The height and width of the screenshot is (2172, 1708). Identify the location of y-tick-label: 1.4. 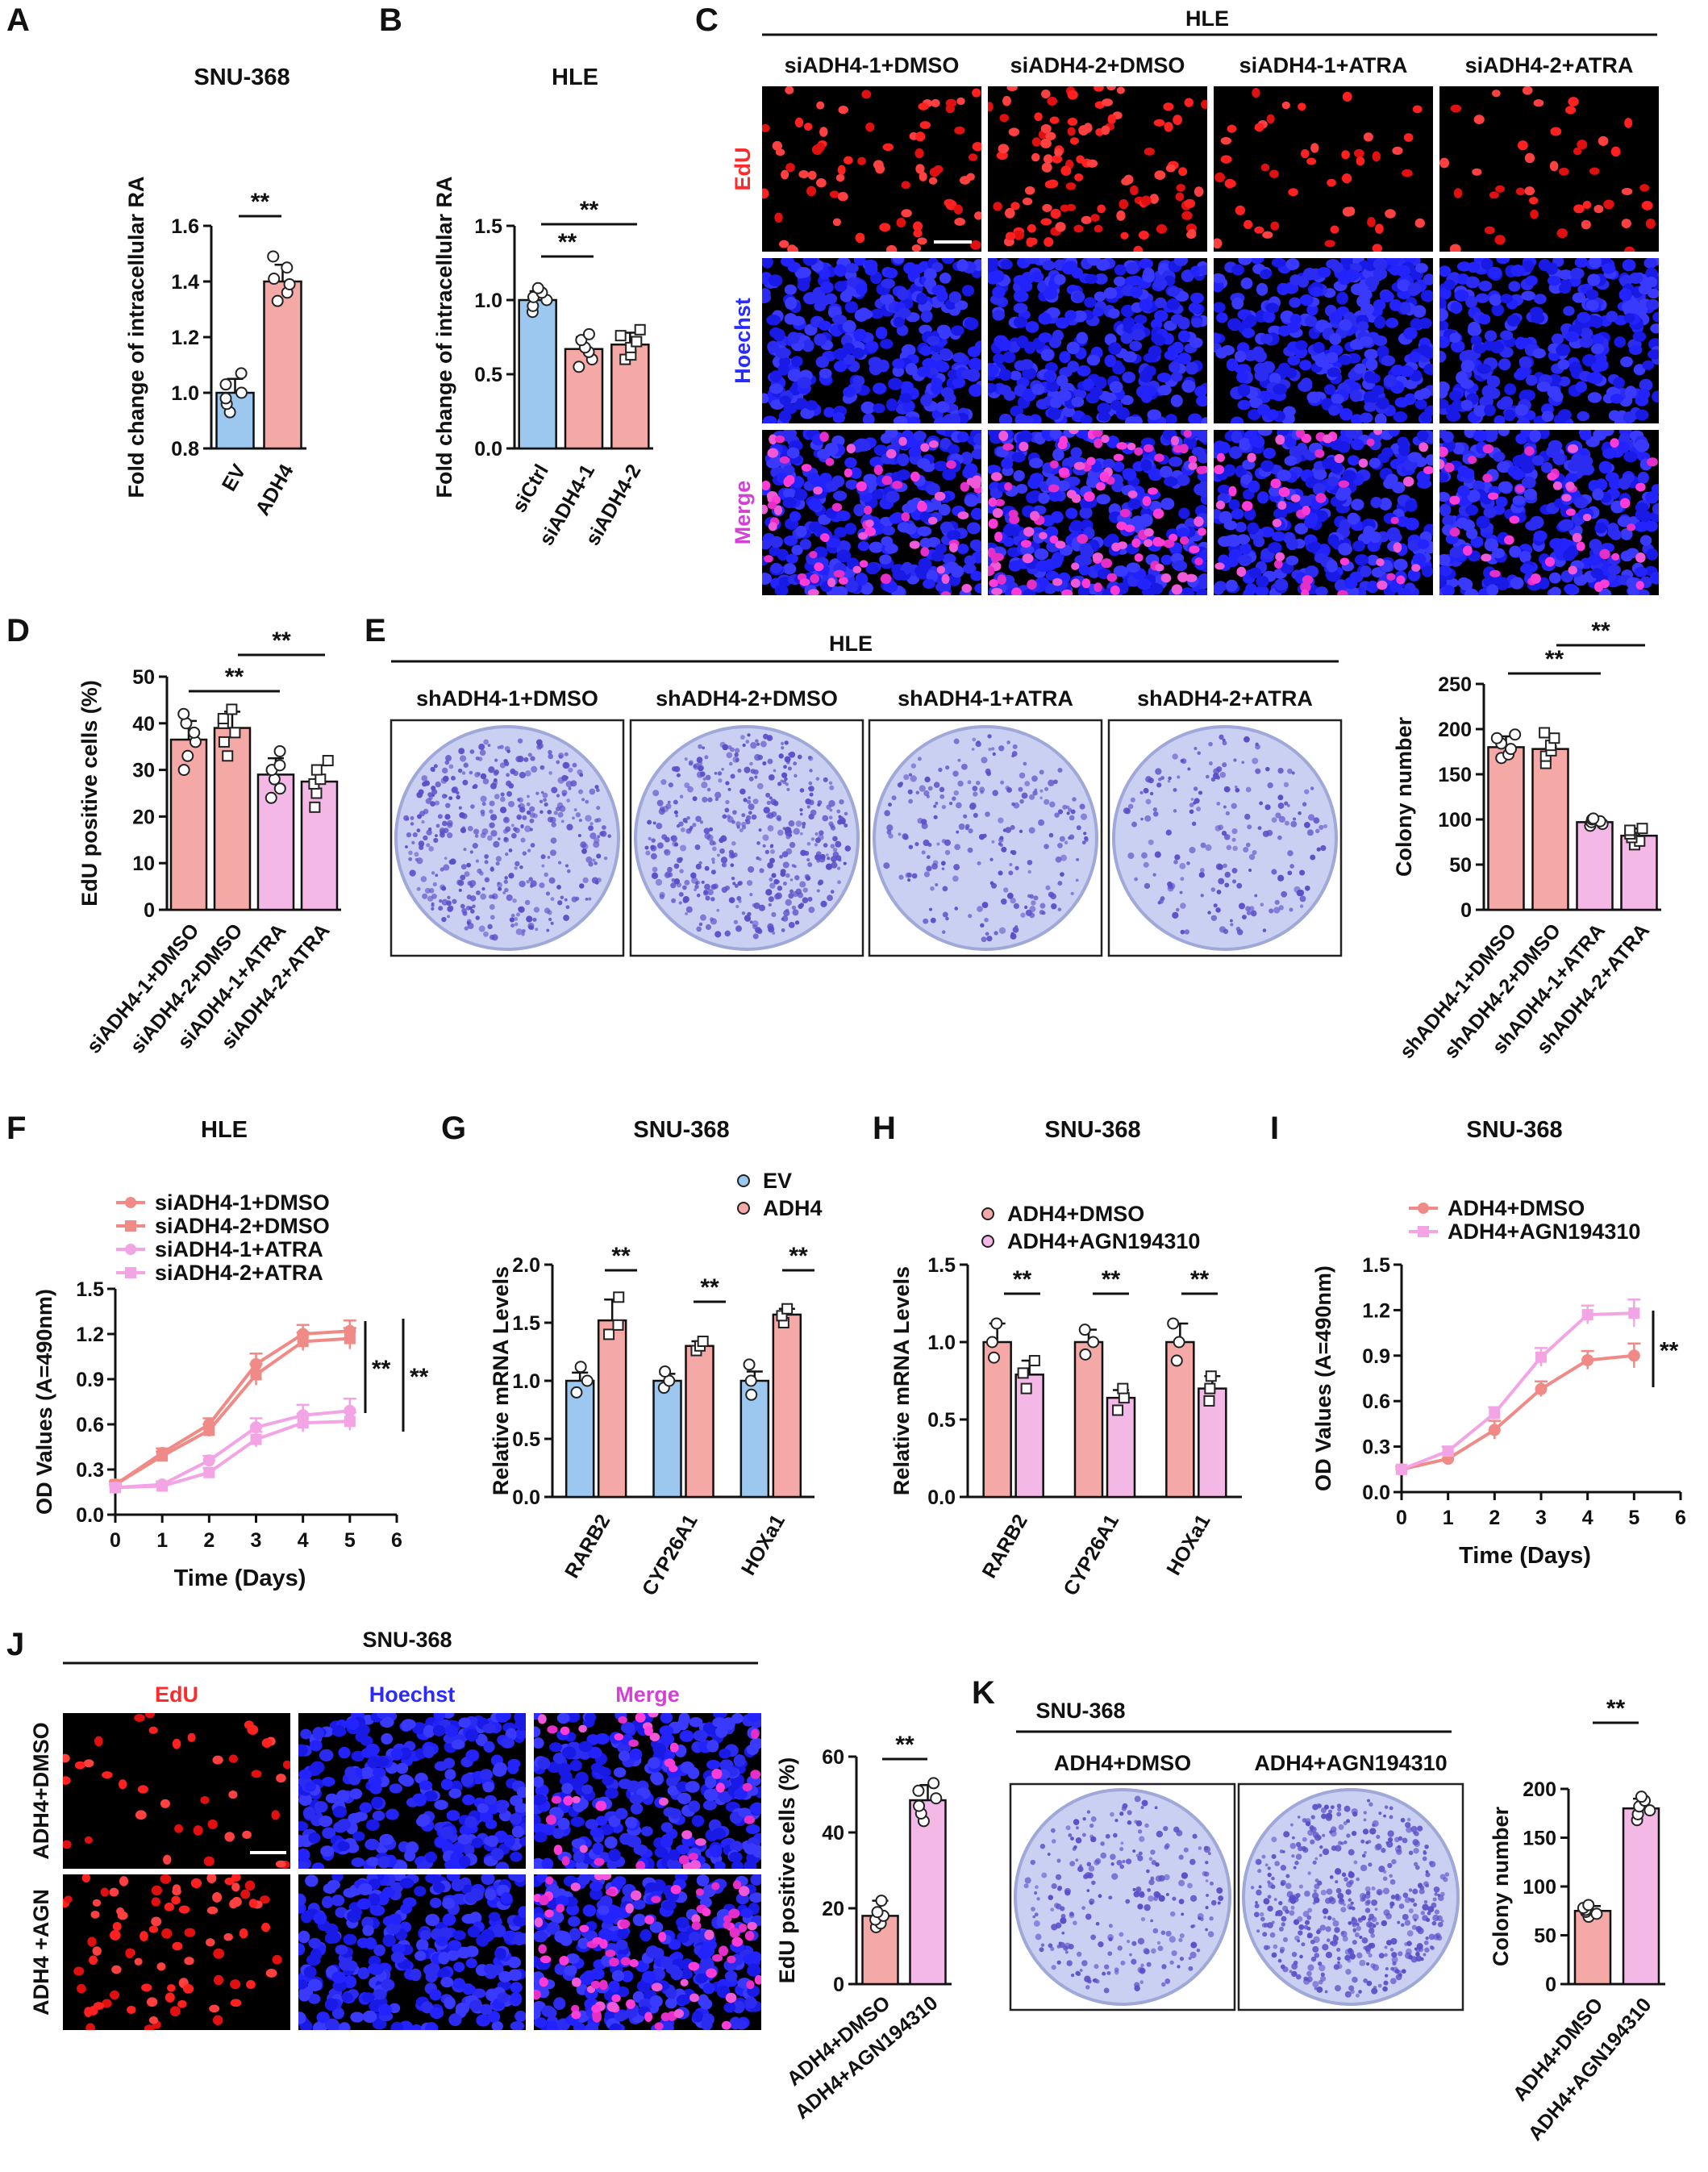
(185, 282).